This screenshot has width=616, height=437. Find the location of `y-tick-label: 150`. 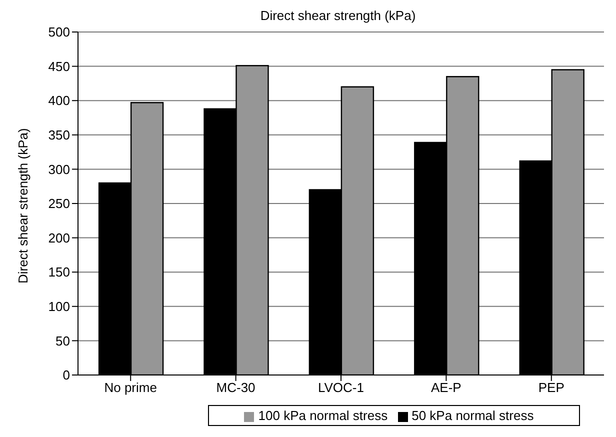

y-tick-label: 150 is located at coordinates (59, 272).